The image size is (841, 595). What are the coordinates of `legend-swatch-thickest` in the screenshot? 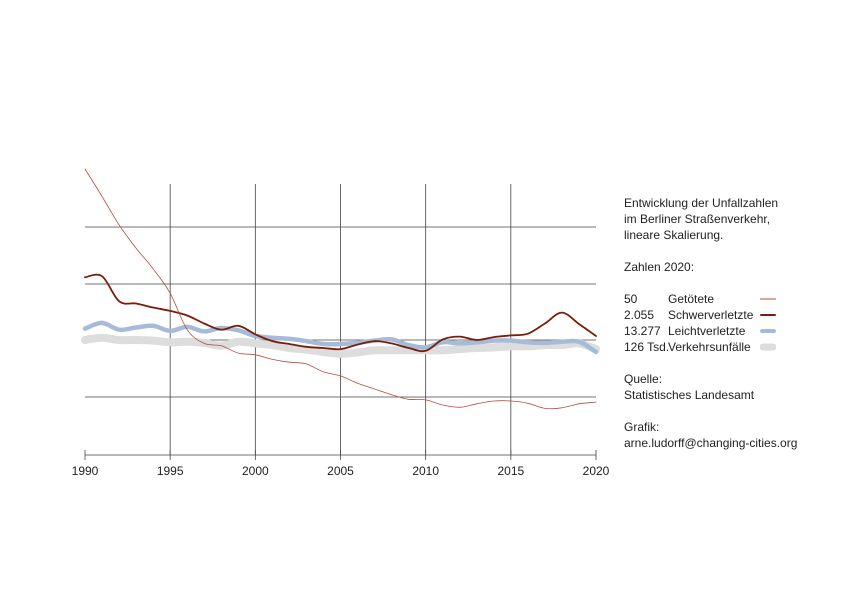 It's located at (768, 347).